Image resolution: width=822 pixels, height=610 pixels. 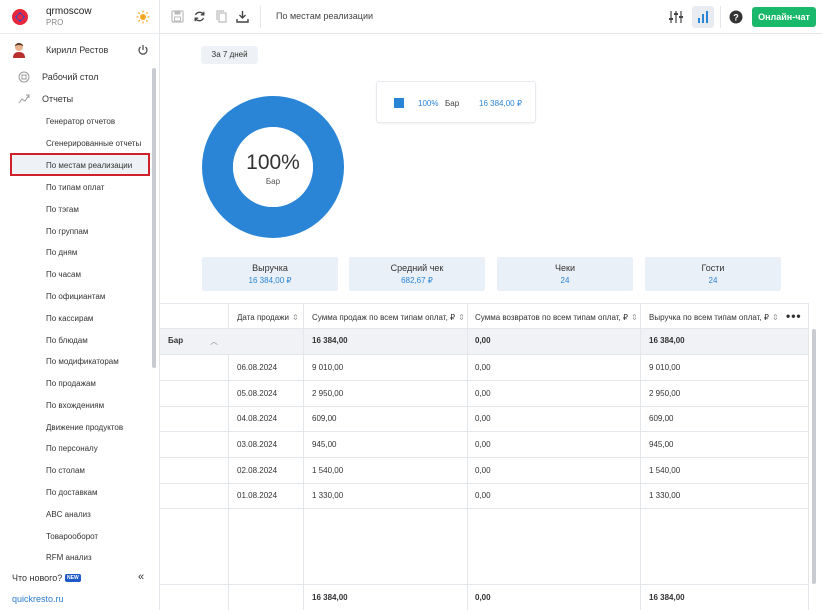 I want to click on donut-chart: 100% Бар, so click(x=273, y=167).